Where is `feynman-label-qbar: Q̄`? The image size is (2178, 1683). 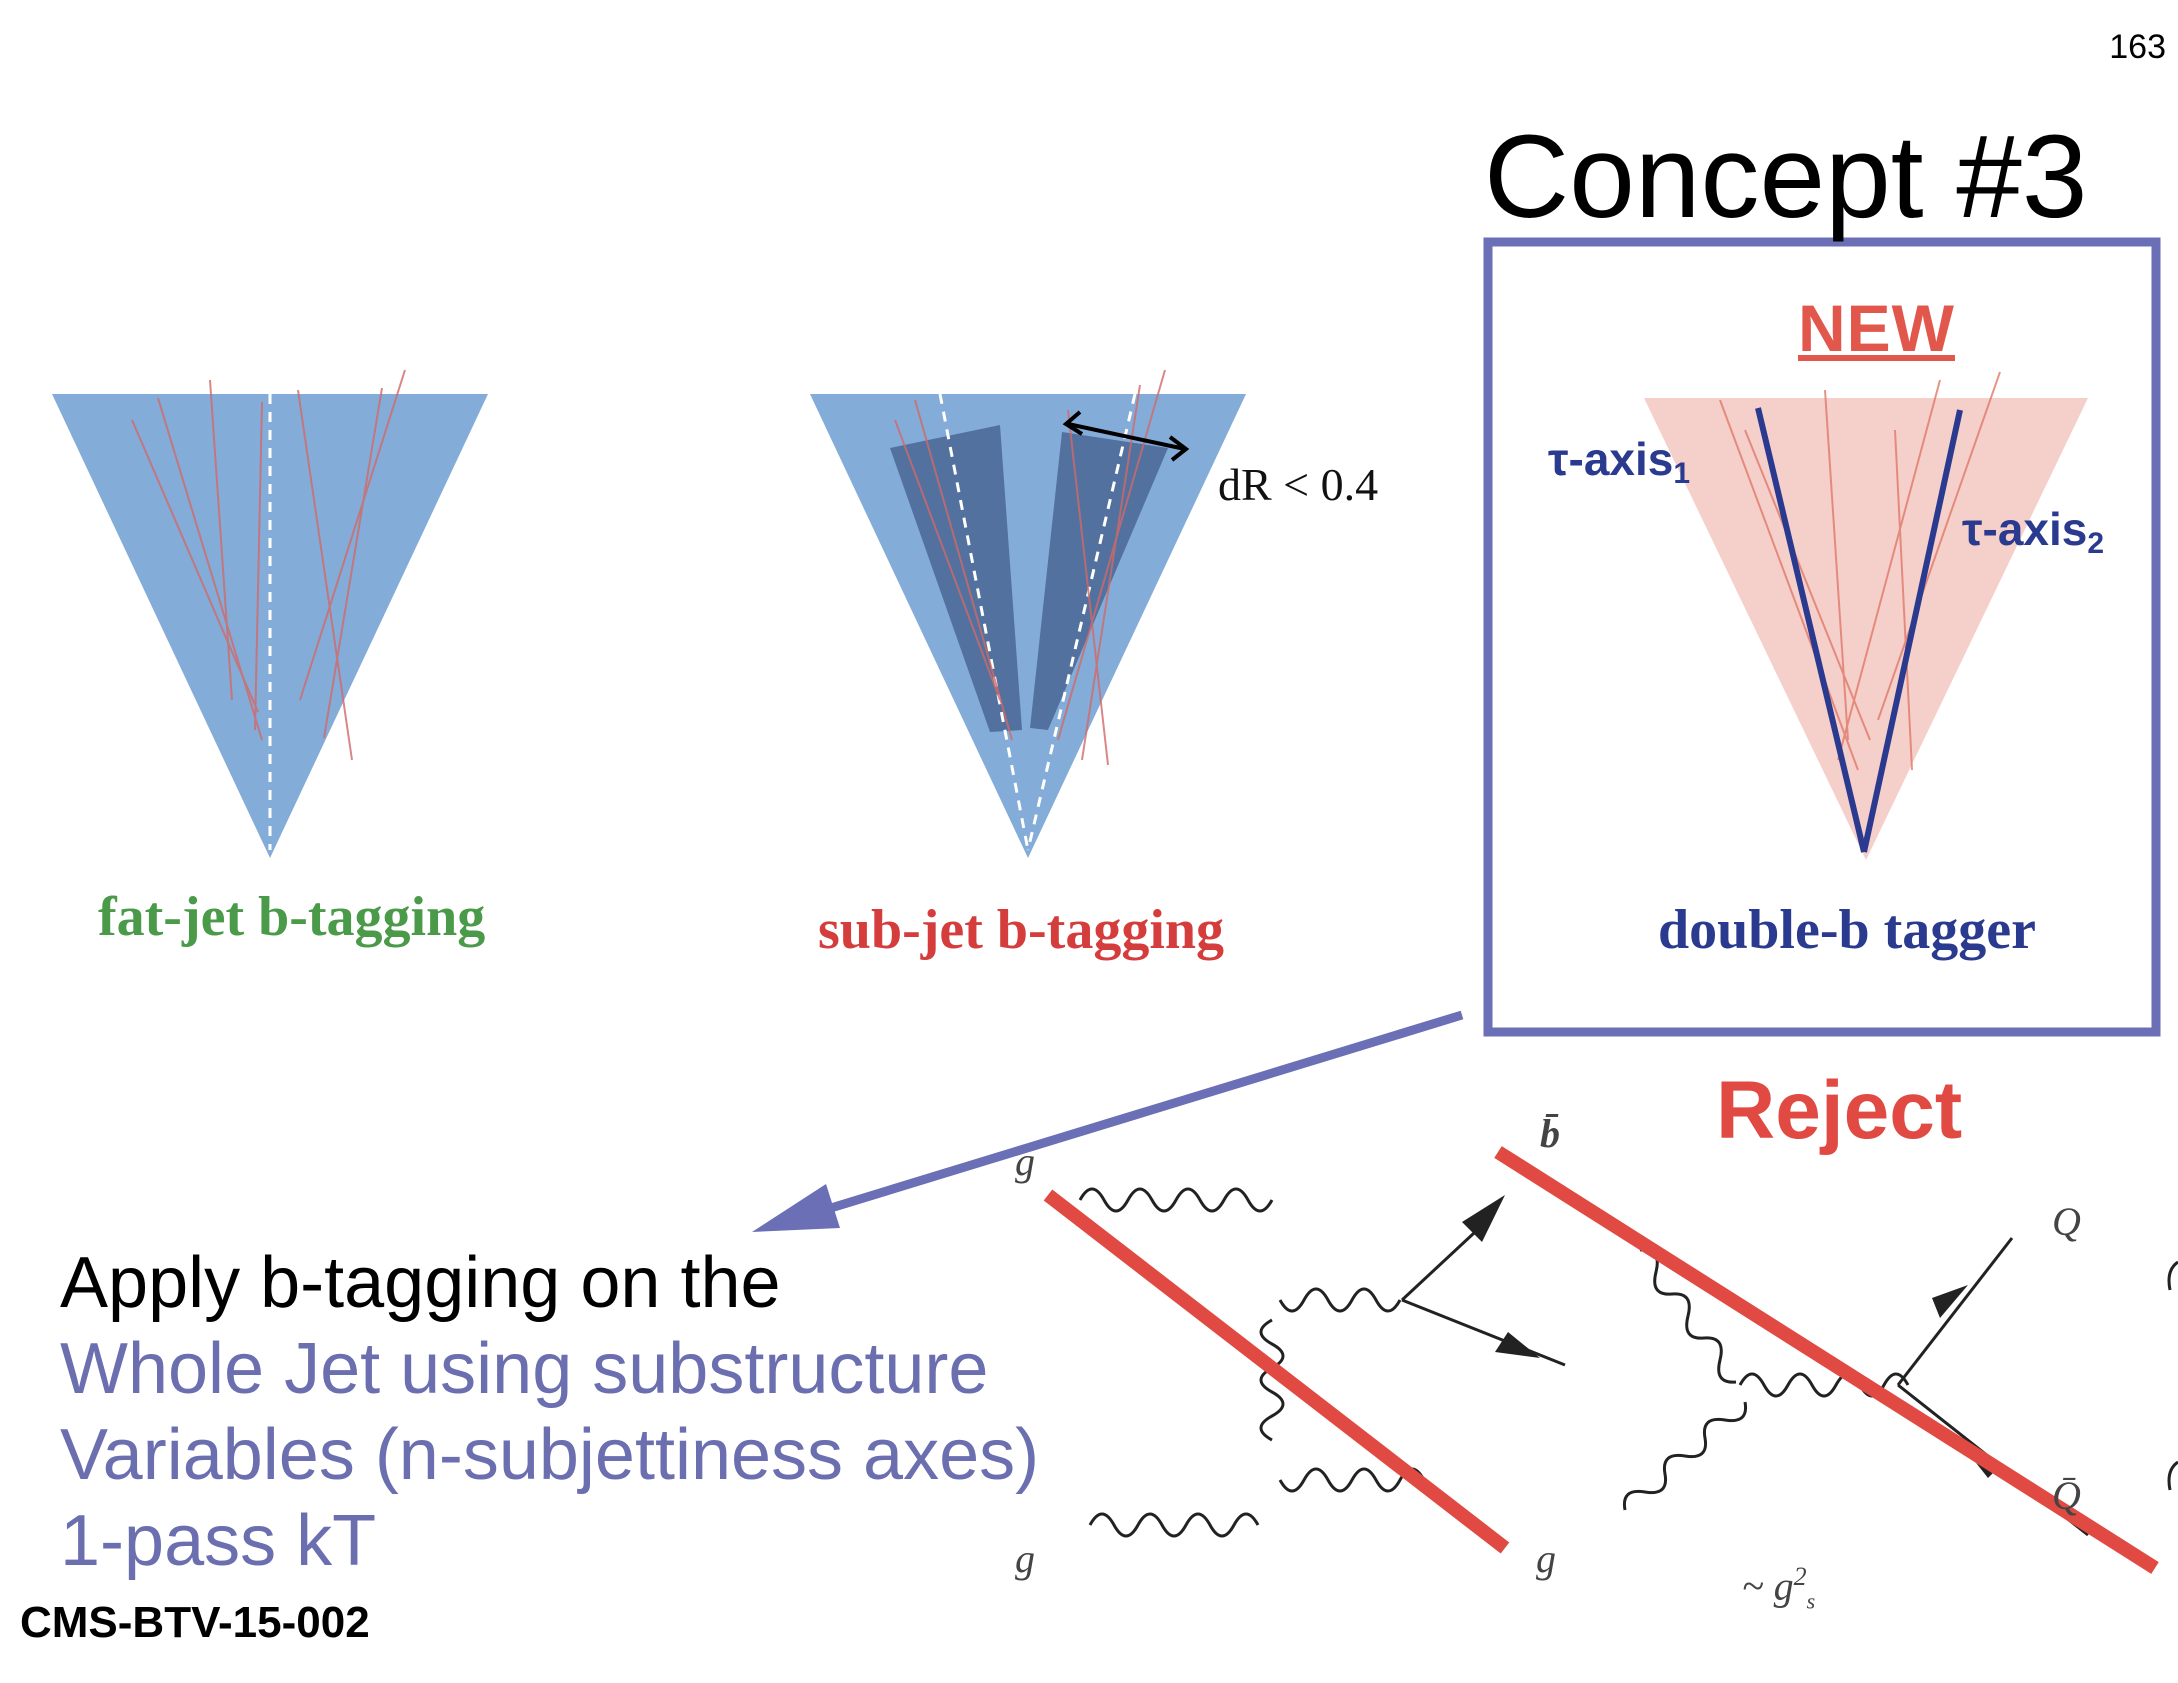 feynman-label-qbar: Q̄ is located at coordinates (2066, 1495).